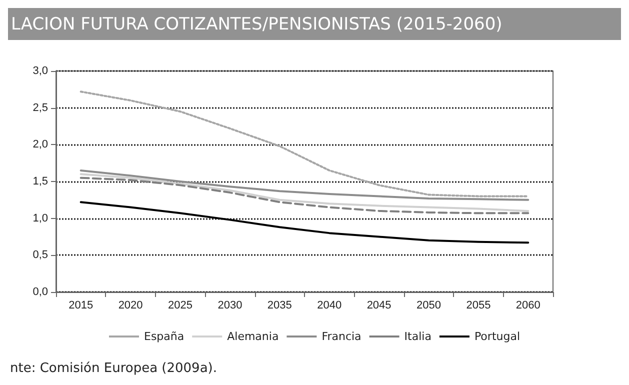 This screenshot has height=385, width=629. What do you see at coordinates (253, 336) in the screenshot?
I see `legend-label: Alemania` at bounding box center [253, 336].